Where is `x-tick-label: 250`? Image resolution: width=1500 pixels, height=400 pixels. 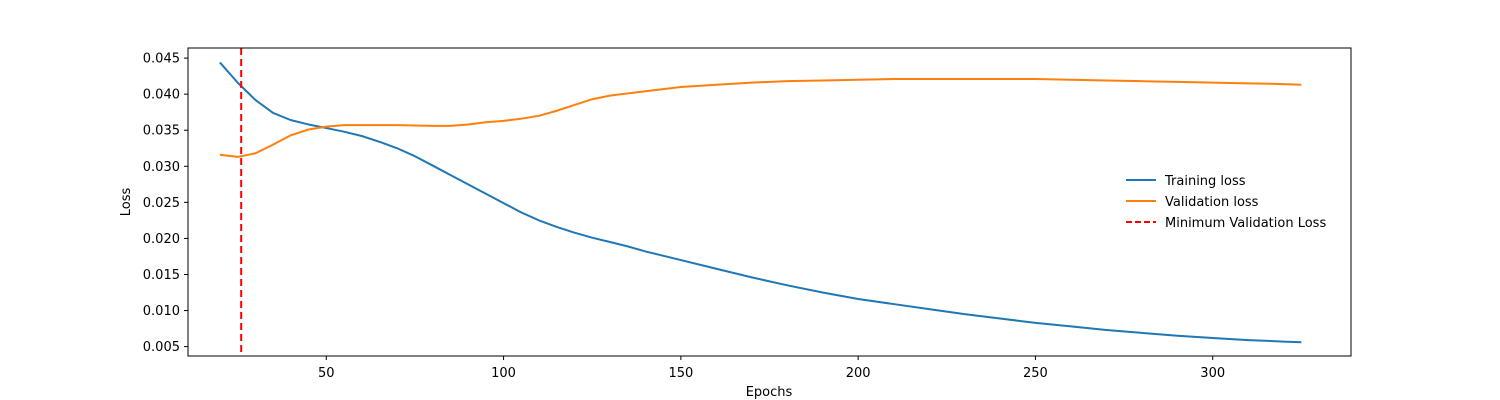 x-tick-label: 250 is located at coordinates (1035, 373).